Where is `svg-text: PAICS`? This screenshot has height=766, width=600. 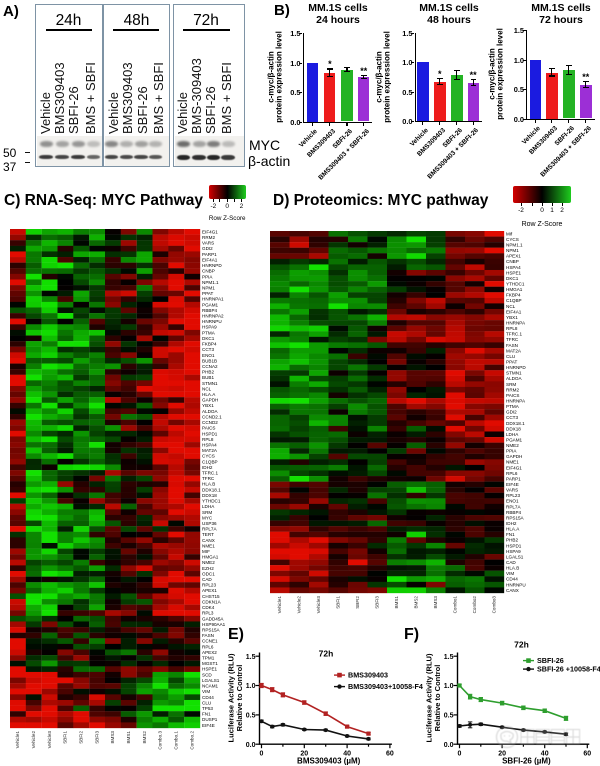 svg-text: PAICS is located at coordinates (208, 428).